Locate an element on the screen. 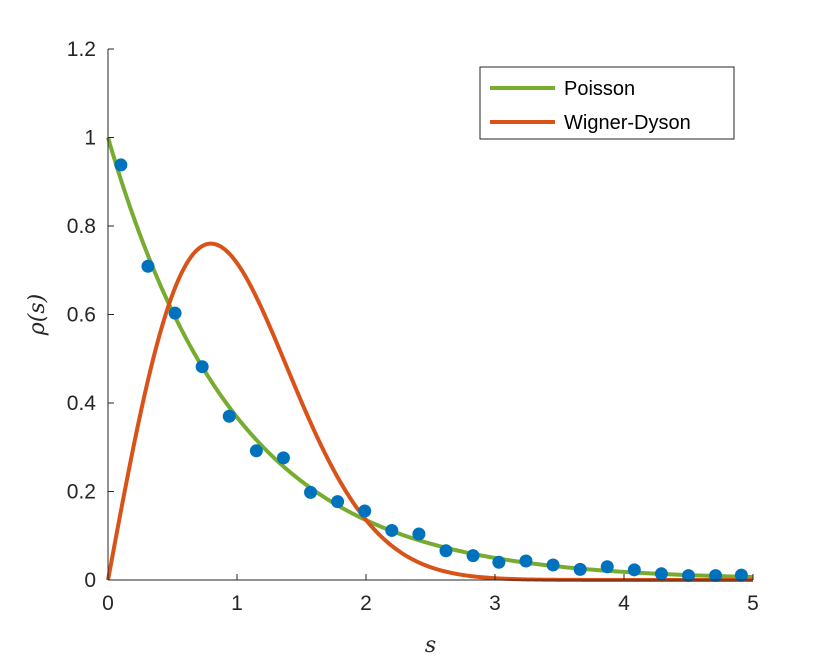  x-tick-label: 1 is located at coordinates (237, 603).